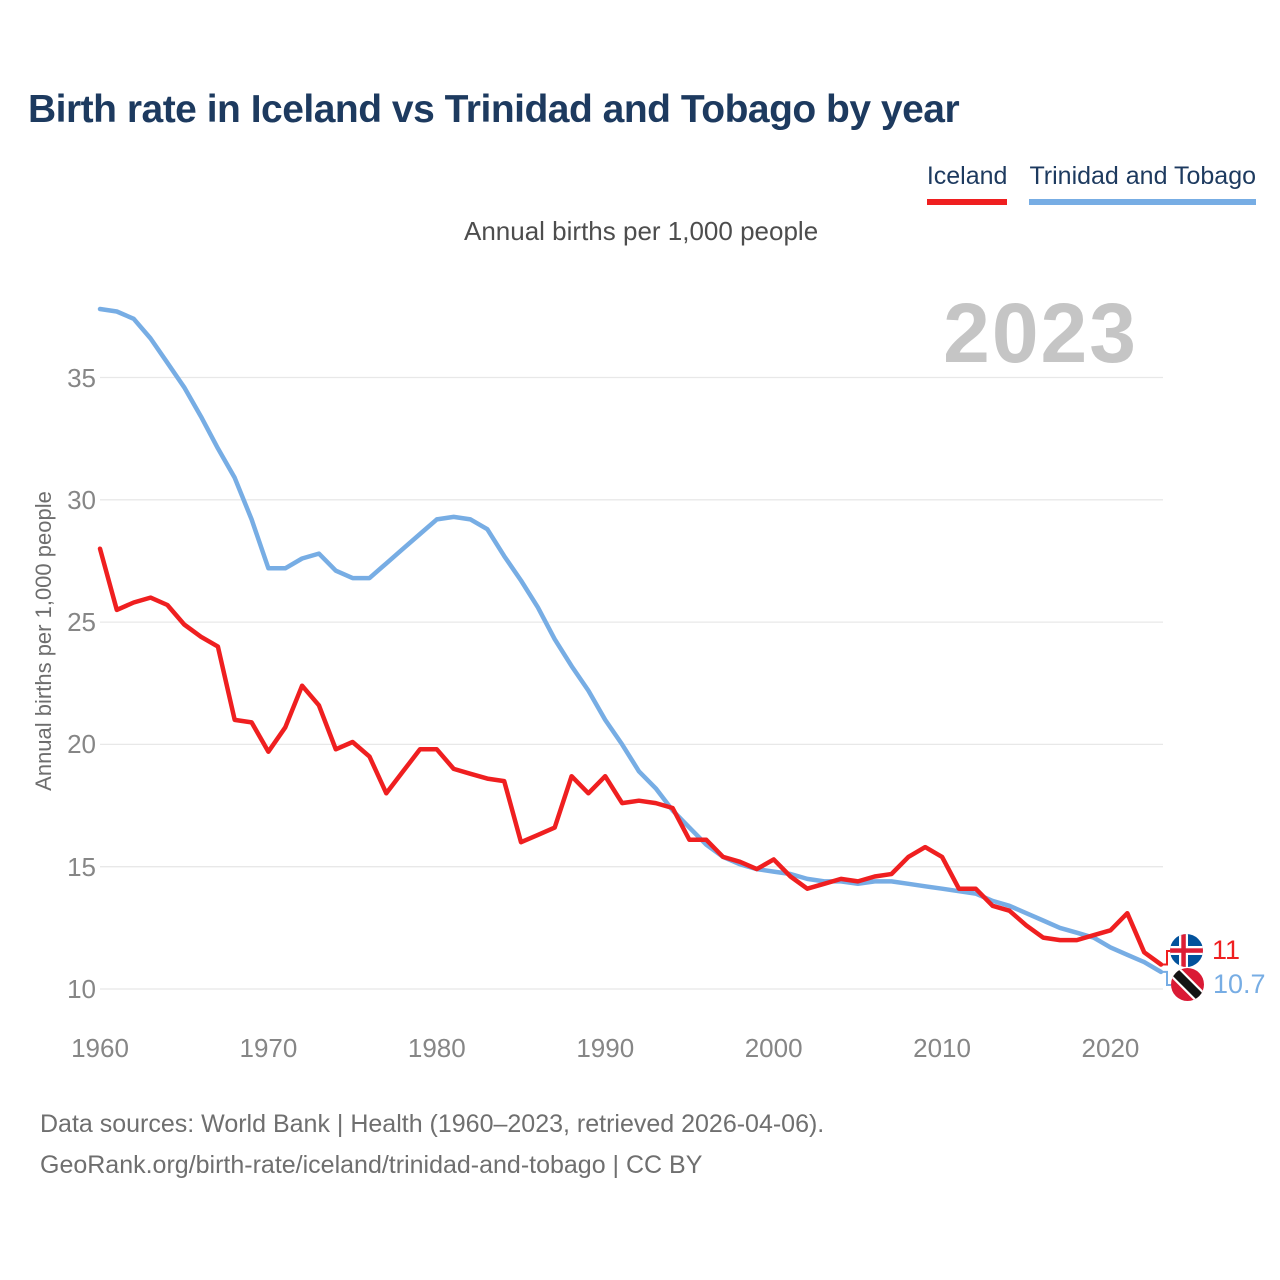  I want to click on end-label-iceland: 11, so click(1205, 950).